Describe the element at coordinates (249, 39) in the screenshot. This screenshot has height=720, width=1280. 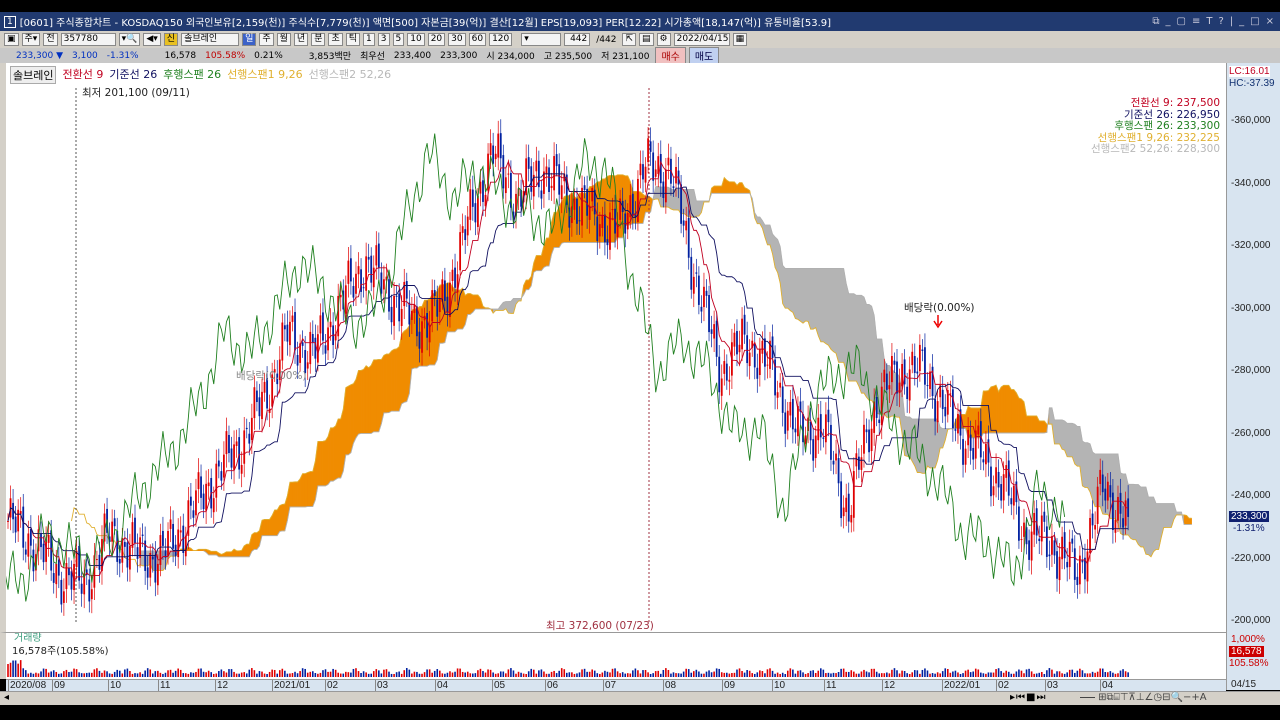
I see `period-day: 일` at that location.